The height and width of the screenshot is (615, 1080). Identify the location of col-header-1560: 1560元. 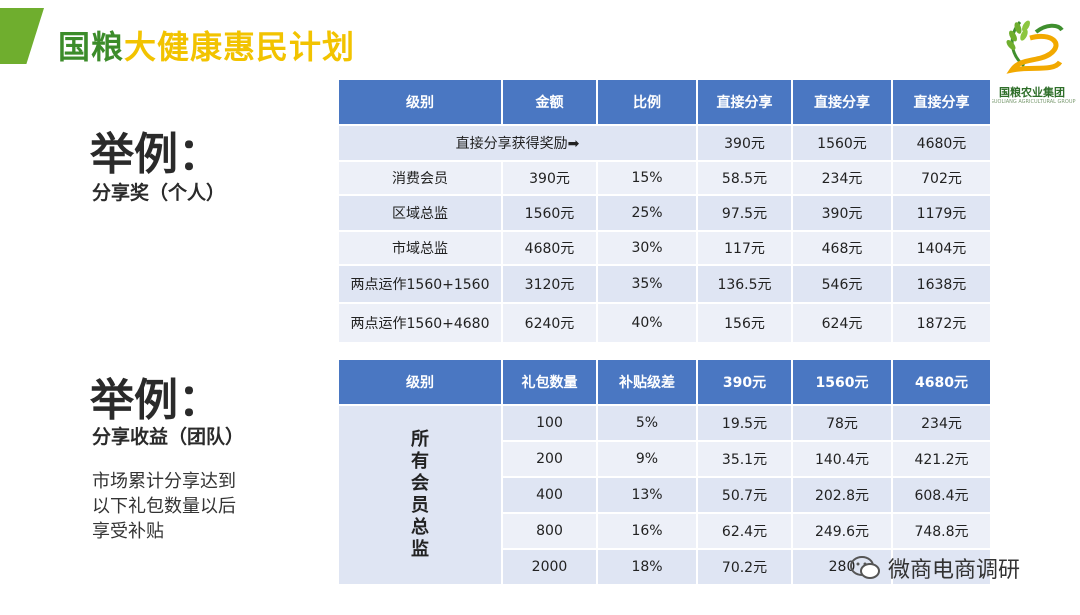
(842, 382).